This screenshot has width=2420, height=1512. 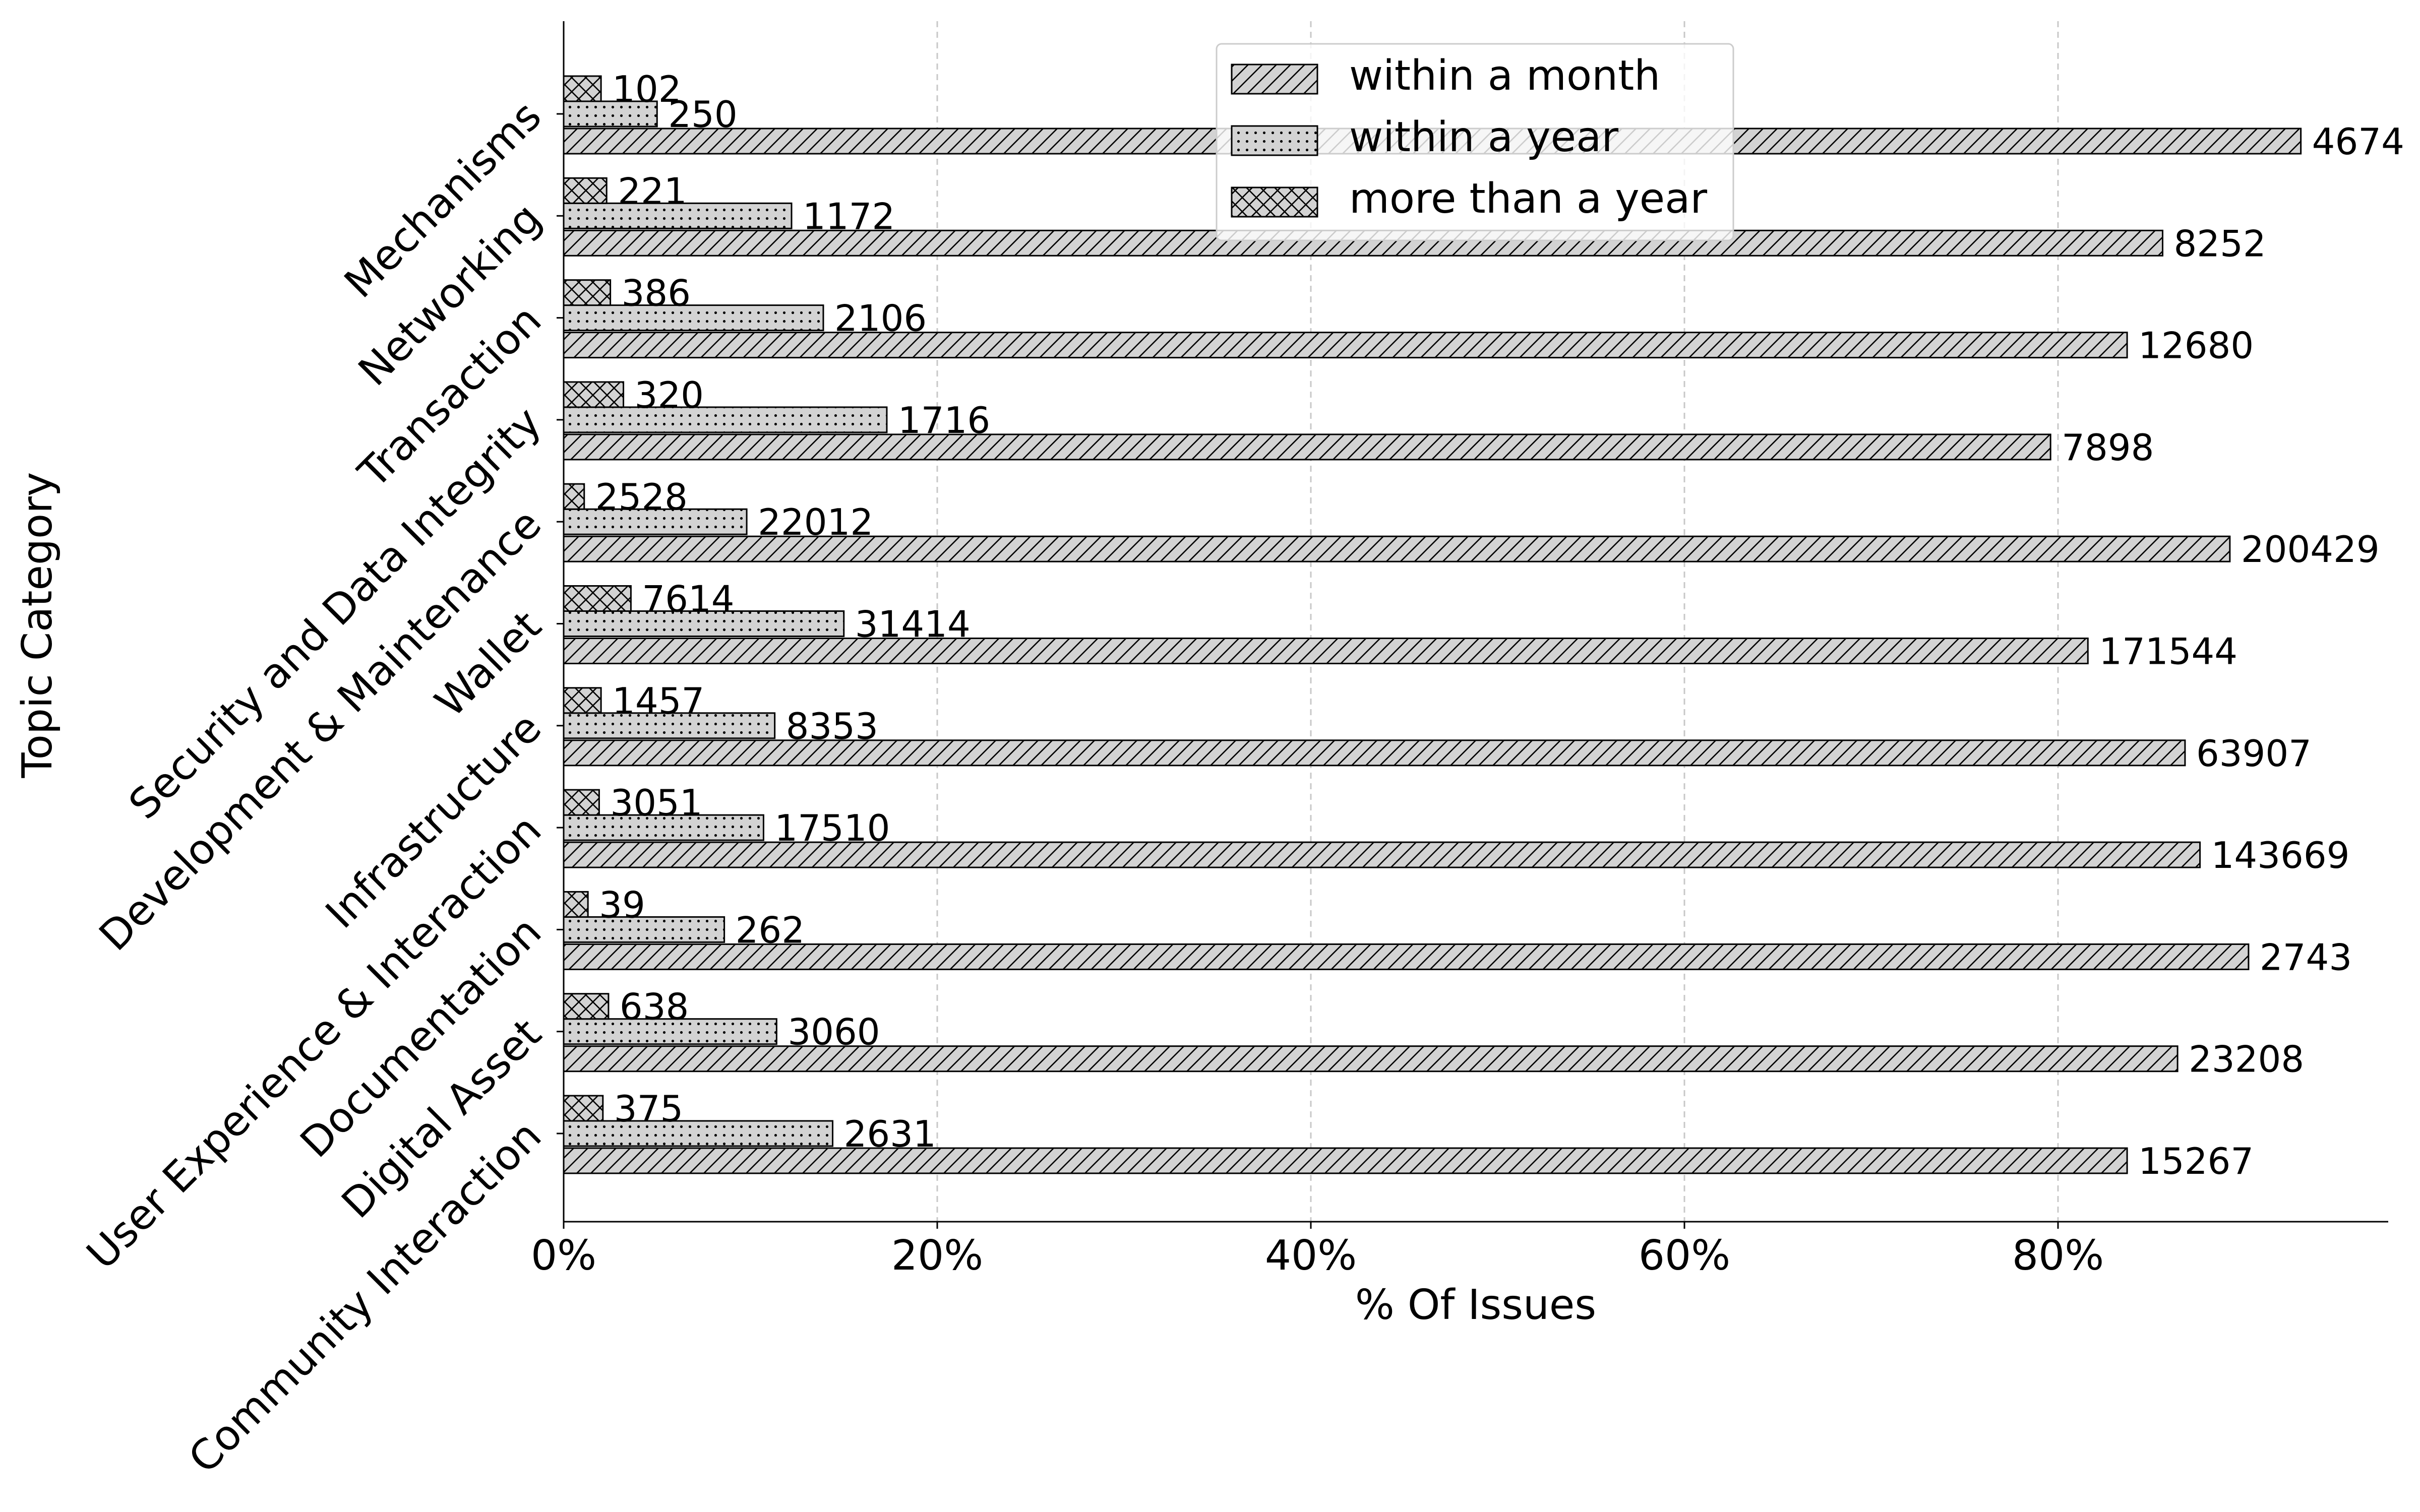 What do you see at coordinates (648, 1109) in the screenshot?
I see `bar-value-label: 375` at bounding box center [648, 1109].